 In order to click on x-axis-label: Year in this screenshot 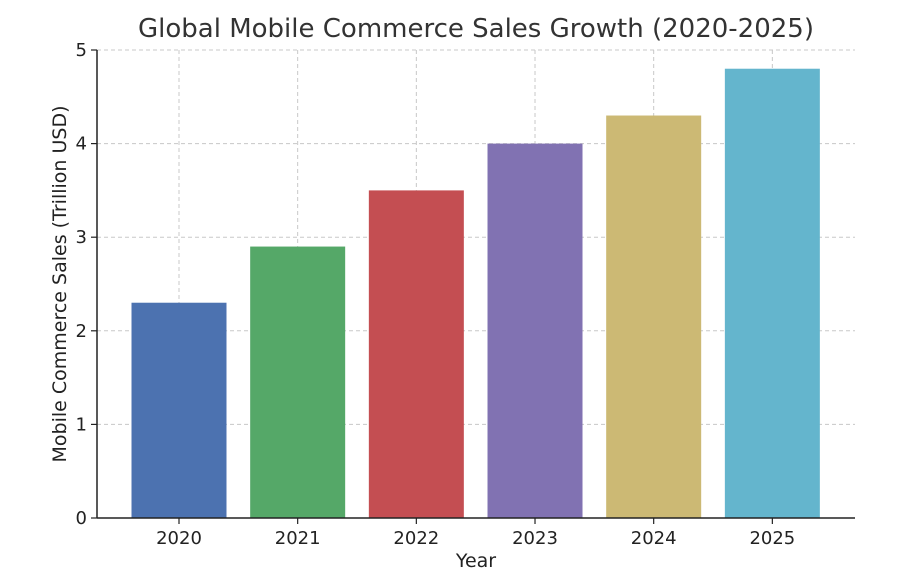, I will do `click(475, 561)`.